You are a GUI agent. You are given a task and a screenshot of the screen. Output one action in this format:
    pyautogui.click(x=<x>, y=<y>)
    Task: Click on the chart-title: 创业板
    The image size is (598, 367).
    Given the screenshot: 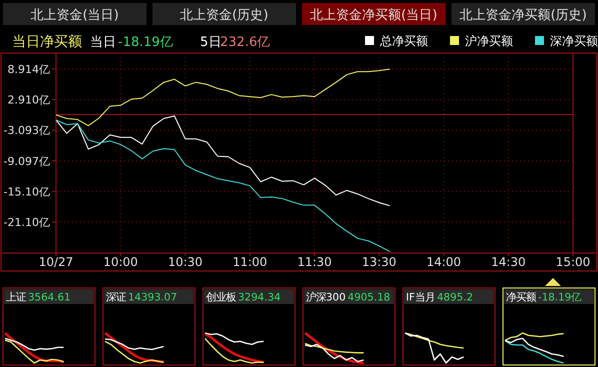 What is the action you would take?
    pyautogui.click(x=221, y=298)
    